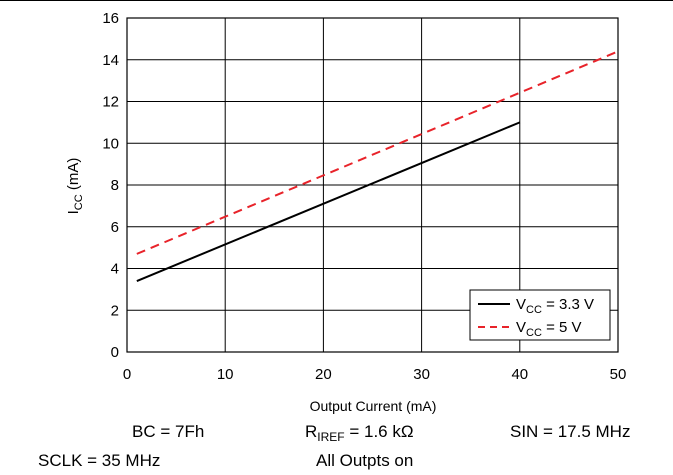 The image size is (673, 475). What do you see at coordinates (99, 460) in the screenshot?
I see `condition-sclk: SCLK = 35 MHz` at bounding box center [99, 460].